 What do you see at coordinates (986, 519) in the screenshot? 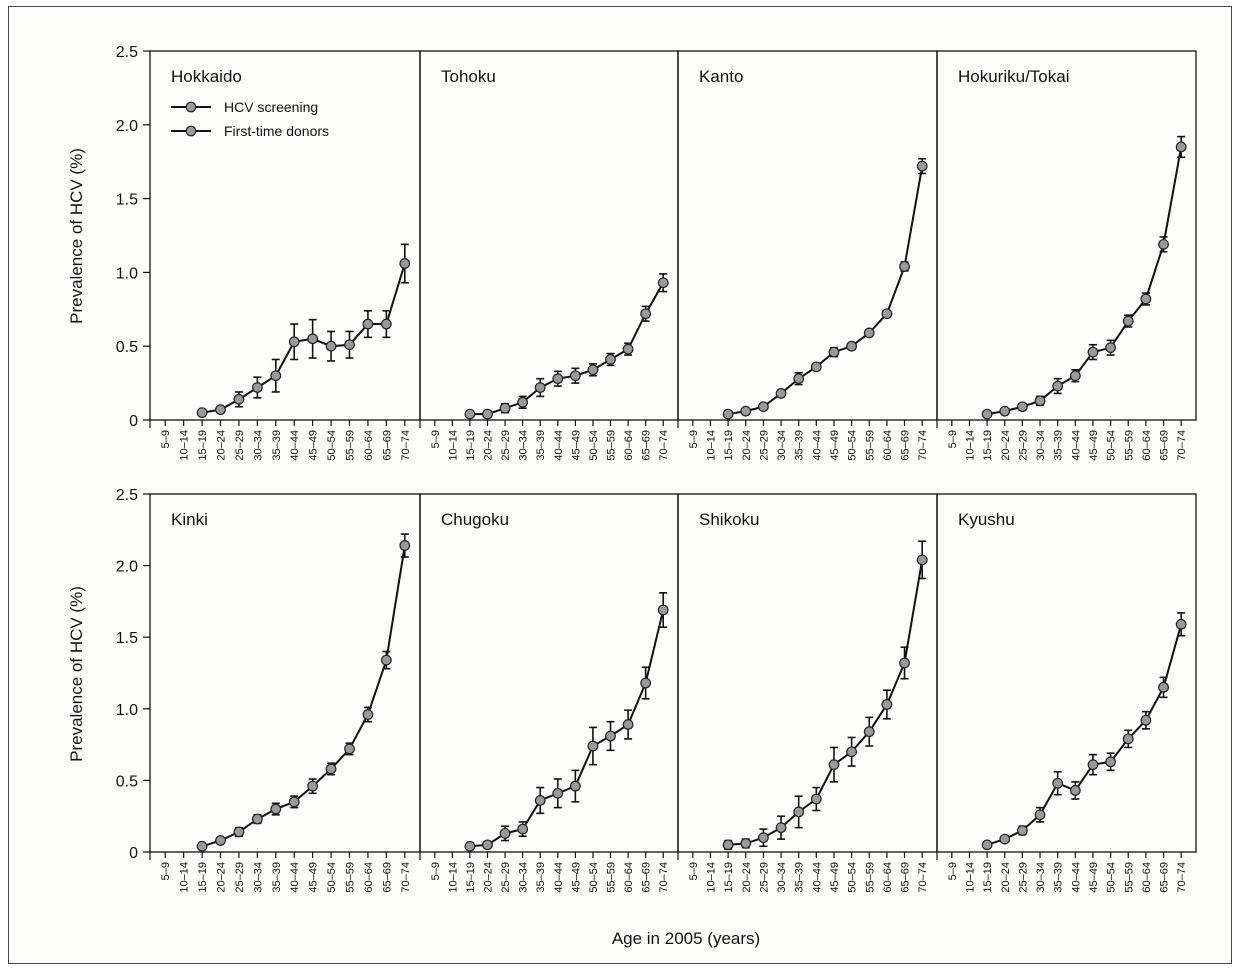
I see `panel-title: Kyushu` at bounding box center [986, 519].